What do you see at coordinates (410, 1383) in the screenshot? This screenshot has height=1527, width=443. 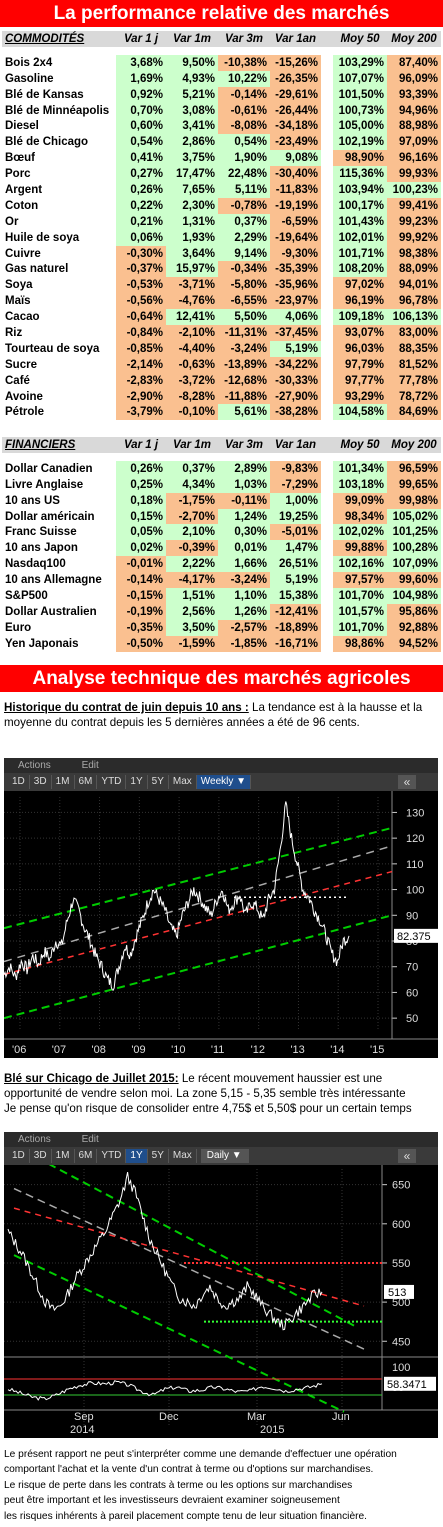 I see `osc-last-tag` at bounding box center [410, 1383].